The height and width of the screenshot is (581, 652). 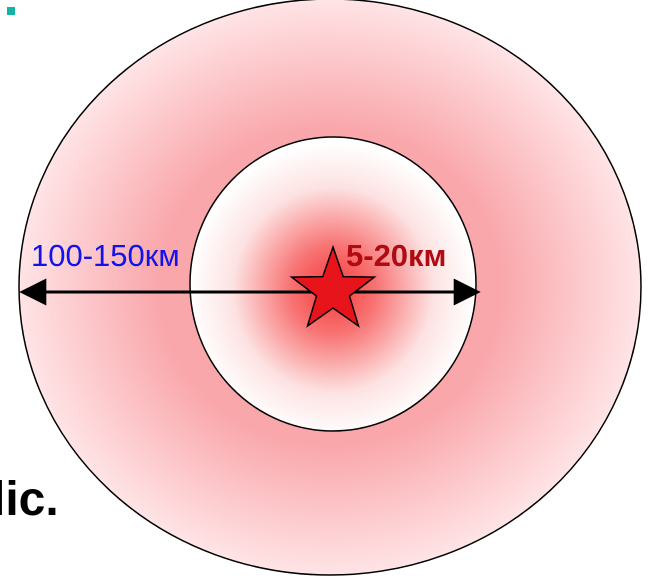 I want to click on star-icon, so click(x=333, y=286).